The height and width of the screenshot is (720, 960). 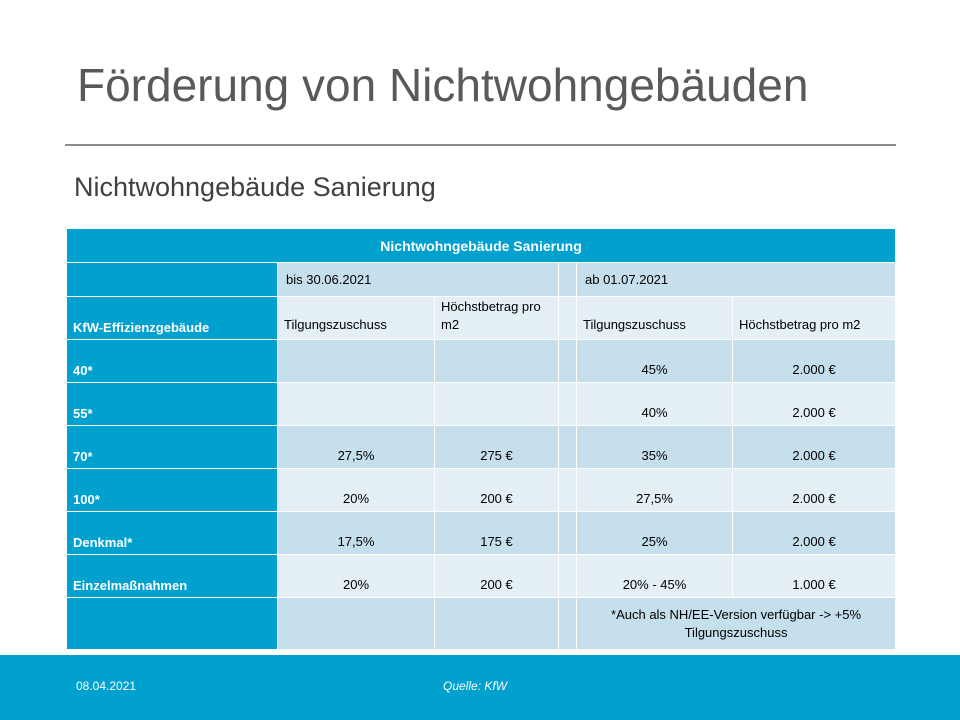 I want to click on slide-title: Förderung von Nichtwohngebäuden, so click(x=443, y=85).